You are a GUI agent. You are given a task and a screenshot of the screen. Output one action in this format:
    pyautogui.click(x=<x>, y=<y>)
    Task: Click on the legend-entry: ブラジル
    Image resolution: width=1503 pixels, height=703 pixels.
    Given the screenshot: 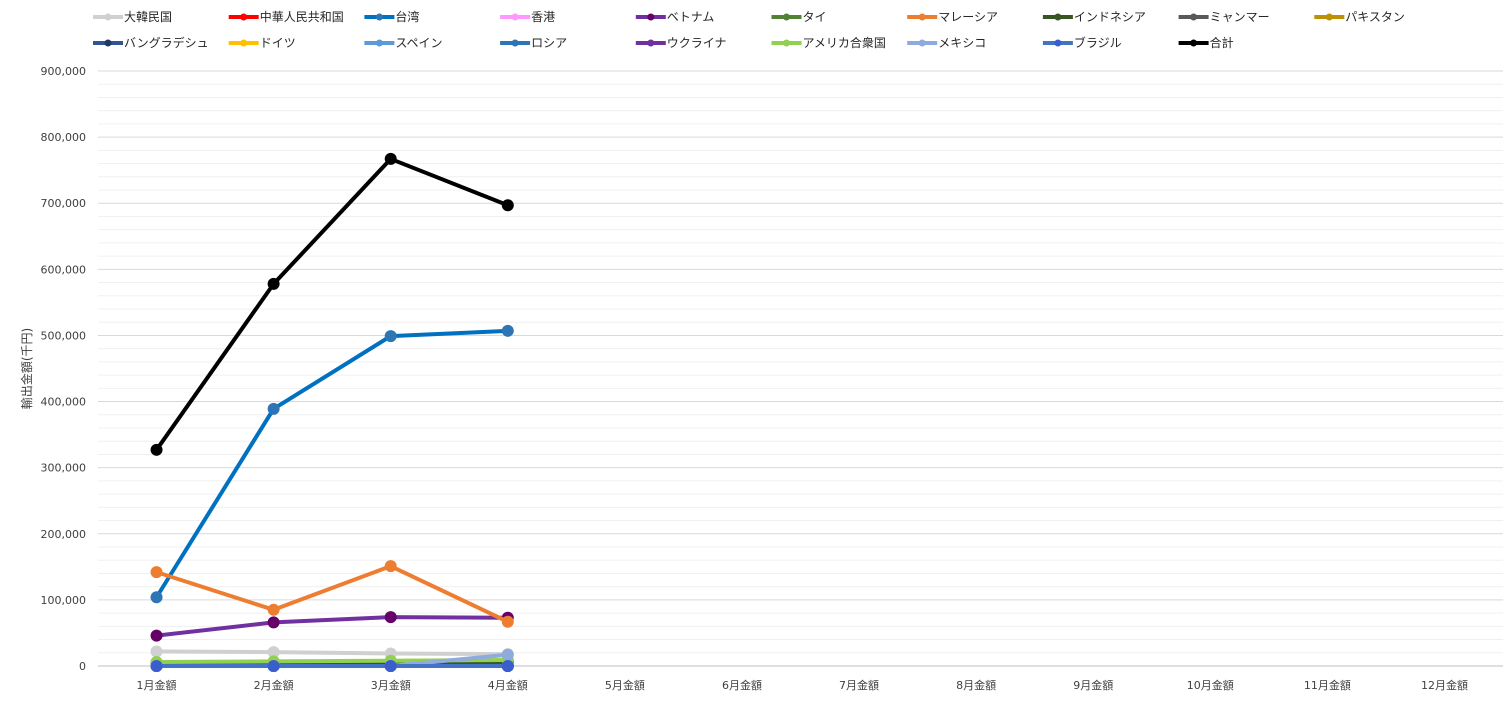 What is the action you would take?
    pyautogui.click(x=1082, y=42)
    